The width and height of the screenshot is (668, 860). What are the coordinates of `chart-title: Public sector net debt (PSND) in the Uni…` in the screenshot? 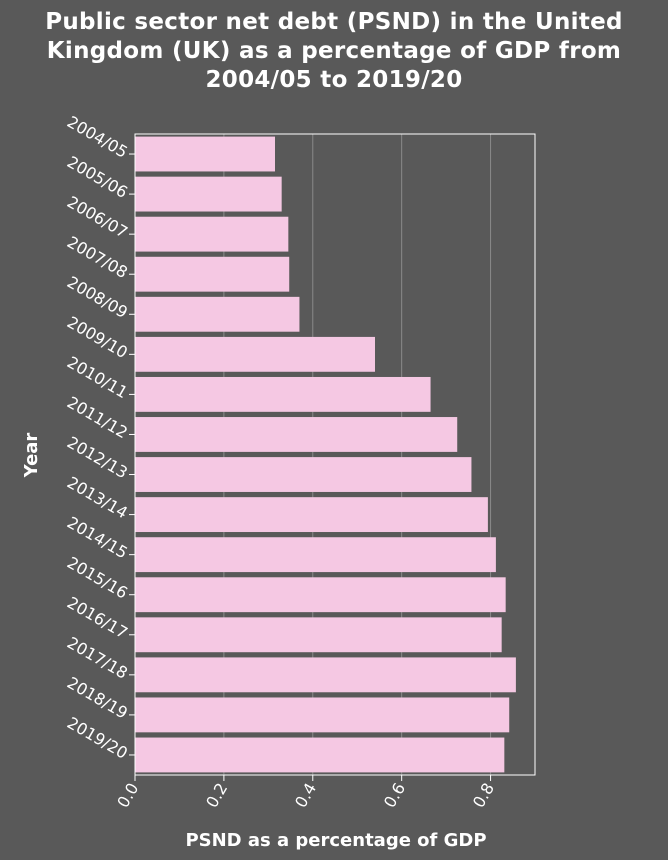 It's located at (334, 51).